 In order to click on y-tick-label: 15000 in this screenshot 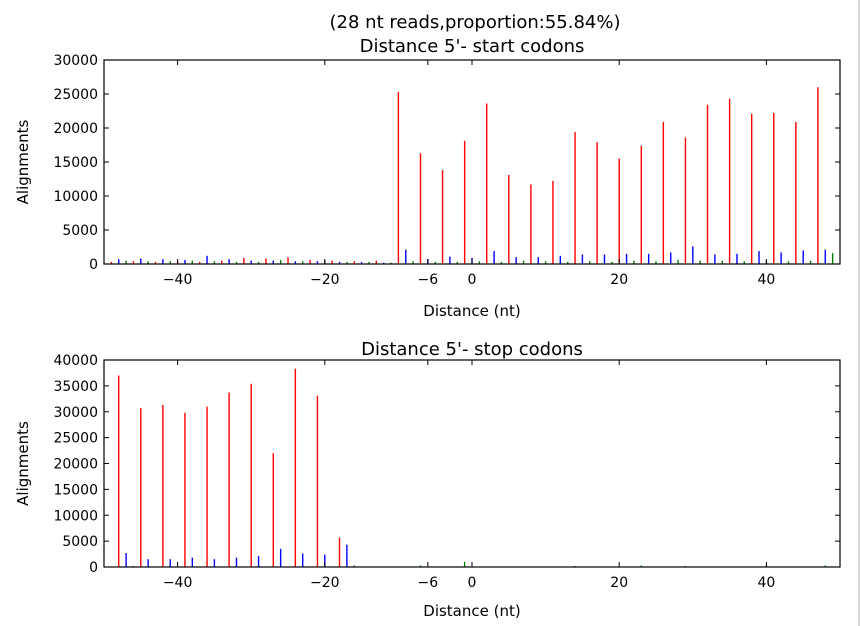, I will do `click(75, 490)`.